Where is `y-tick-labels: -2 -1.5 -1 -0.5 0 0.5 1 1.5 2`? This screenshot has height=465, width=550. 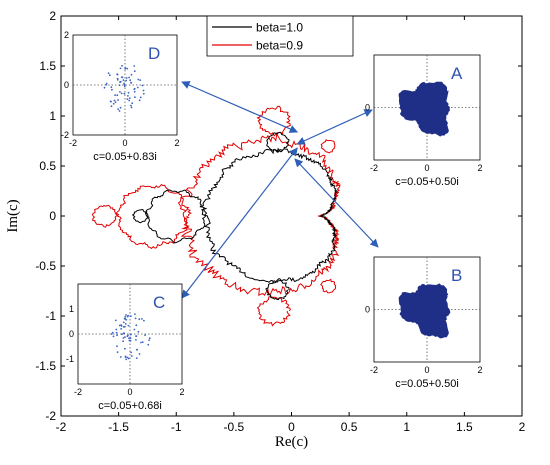 y-tick-labels: -2 -1.5 -1 -0.5 0 0.5 1 1.5 2 is located at coordinates (45, 216).